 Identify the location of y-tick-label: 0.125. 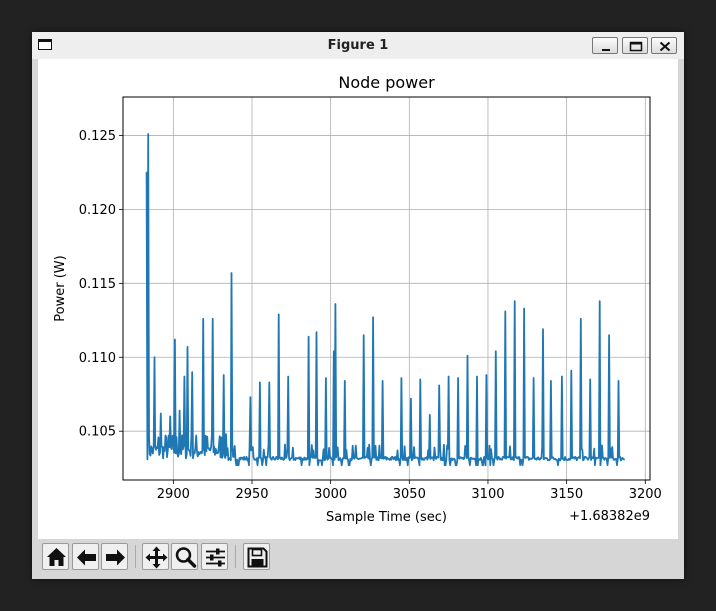
(97, 136).